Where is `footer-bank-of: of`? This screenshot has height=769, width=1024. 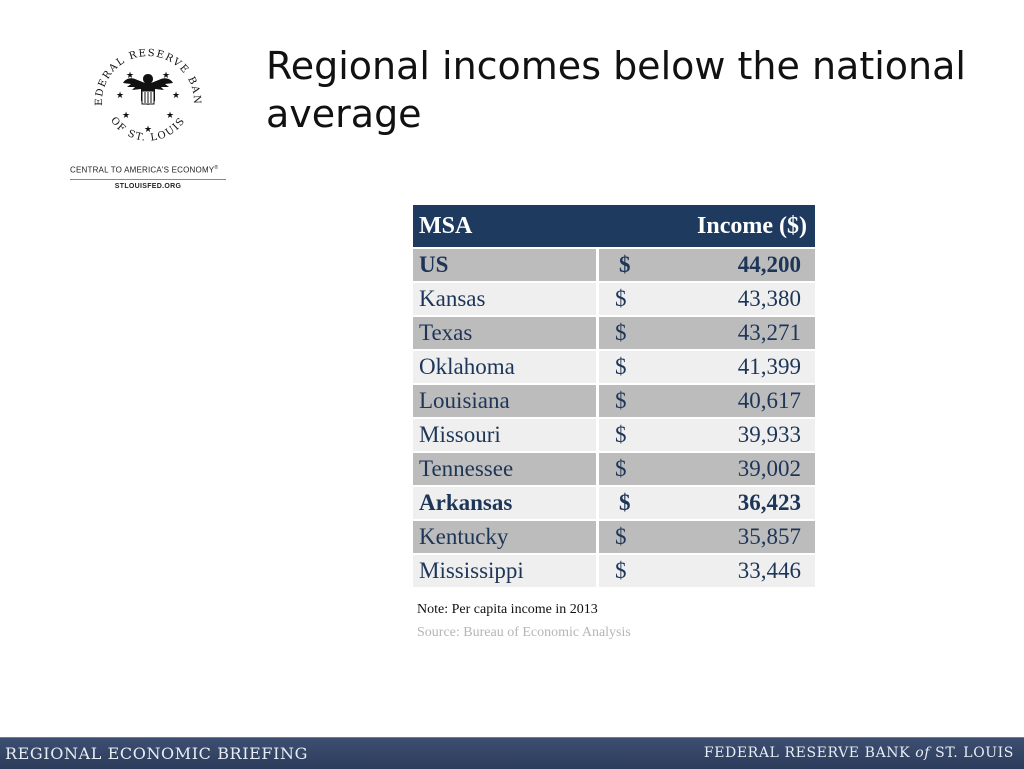
footer-bank-of: of is located at coordinates (923, 753).